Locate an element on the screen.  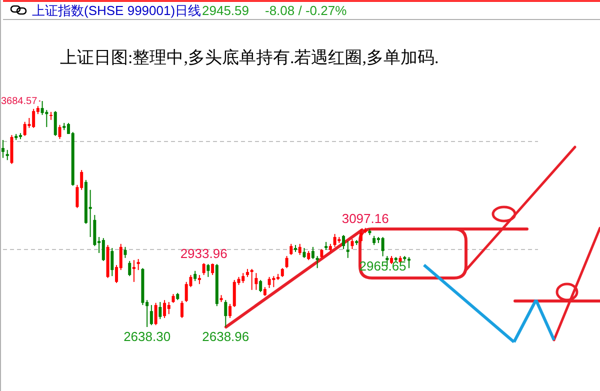
annotation: 2638.30 is located at coordinates (147, 336).